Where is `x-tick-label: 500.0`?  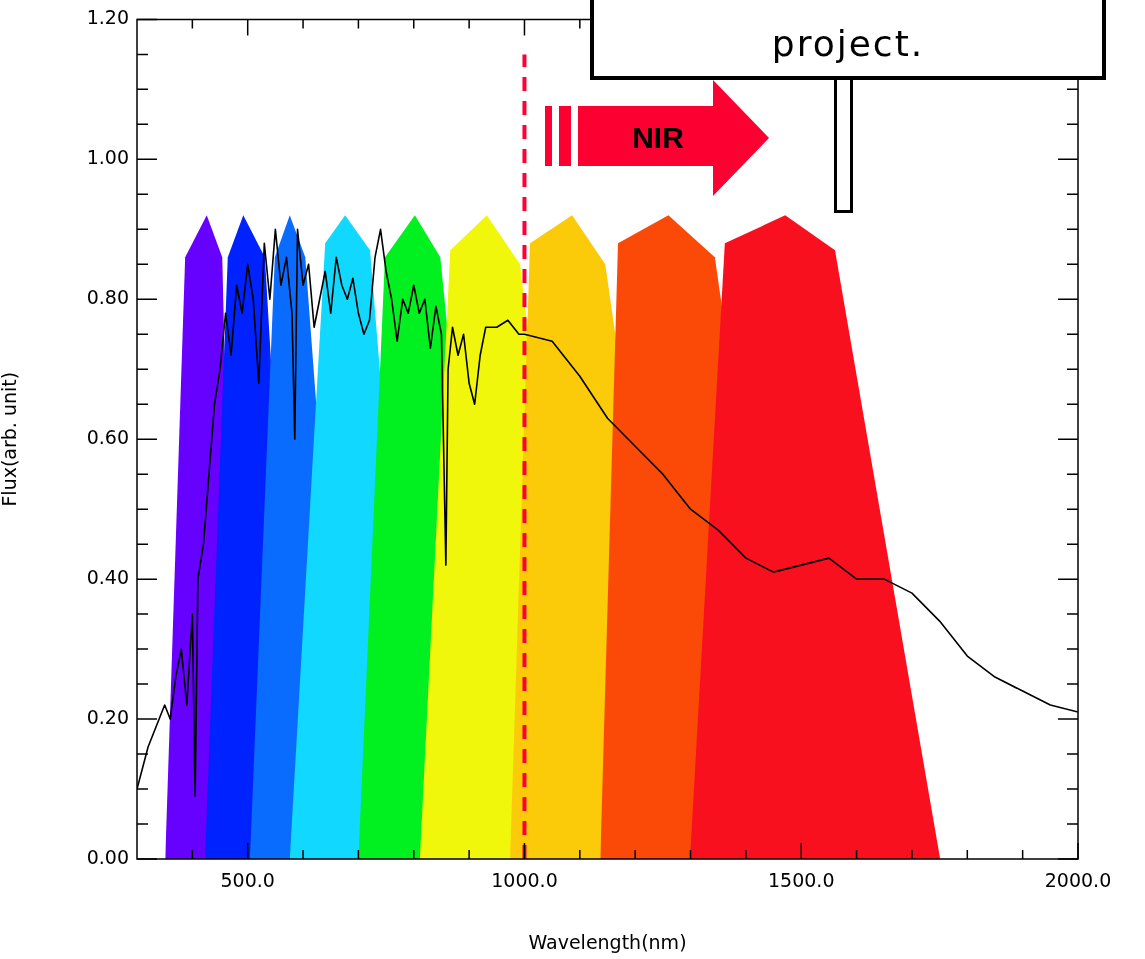 x-tick-label: 500.0 is located at coordinates (247, 880).